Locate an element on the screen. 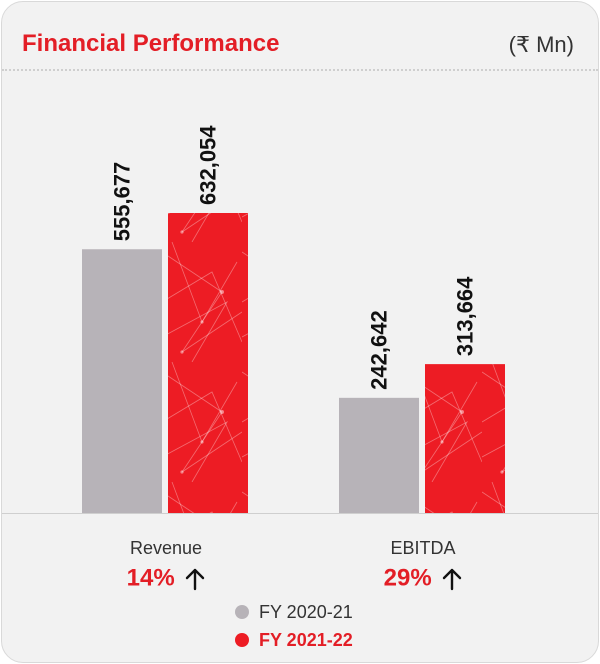  growth-value-revenue: 14% is located at coordinates (150, 578).